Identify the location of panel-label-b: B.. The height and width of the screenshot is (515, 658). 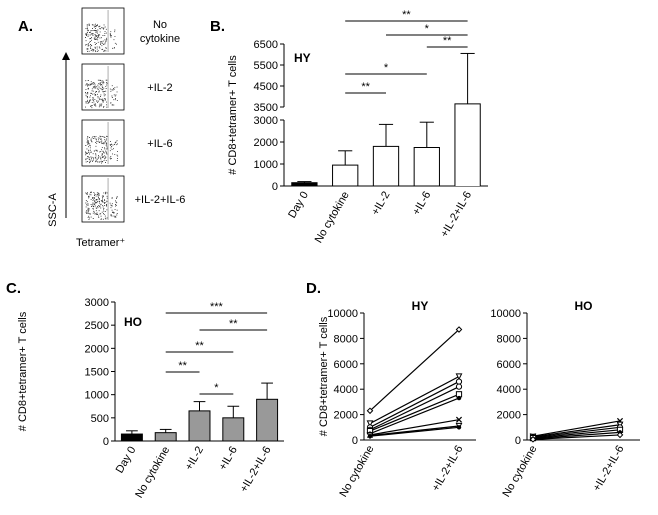
(217, 26).